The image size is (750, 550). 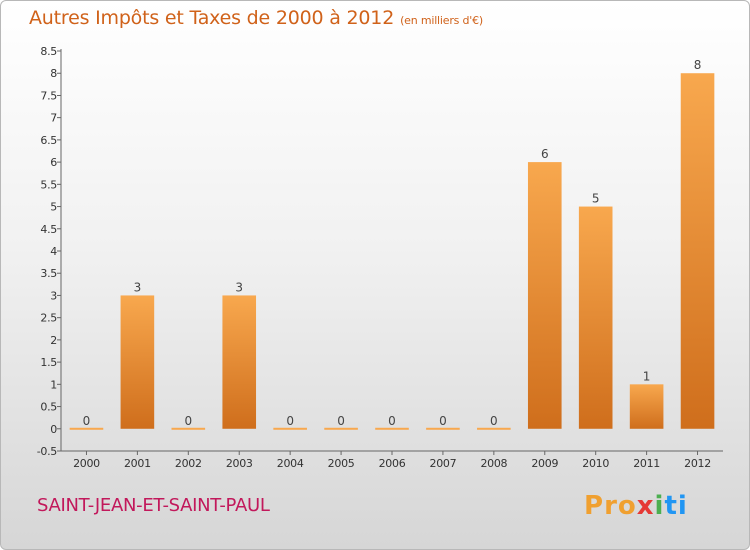 I want to click on x-tick-label: 2004, so click(x=290, y=463).